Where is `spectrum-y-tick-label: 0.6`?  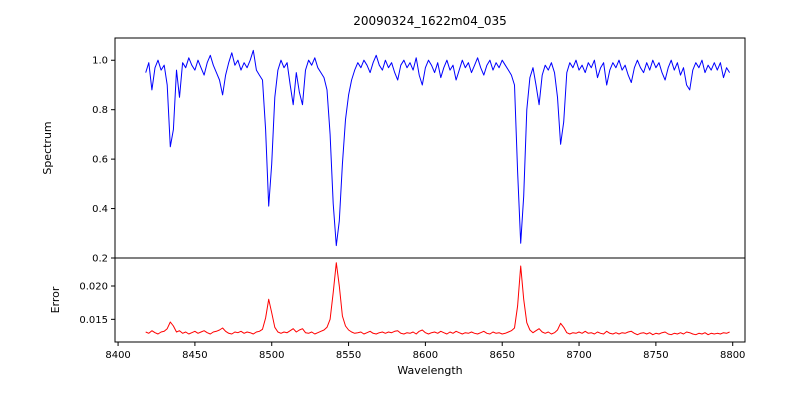 spectrum-y-tick-label: 0.6 is located at coordinates (100, 160).